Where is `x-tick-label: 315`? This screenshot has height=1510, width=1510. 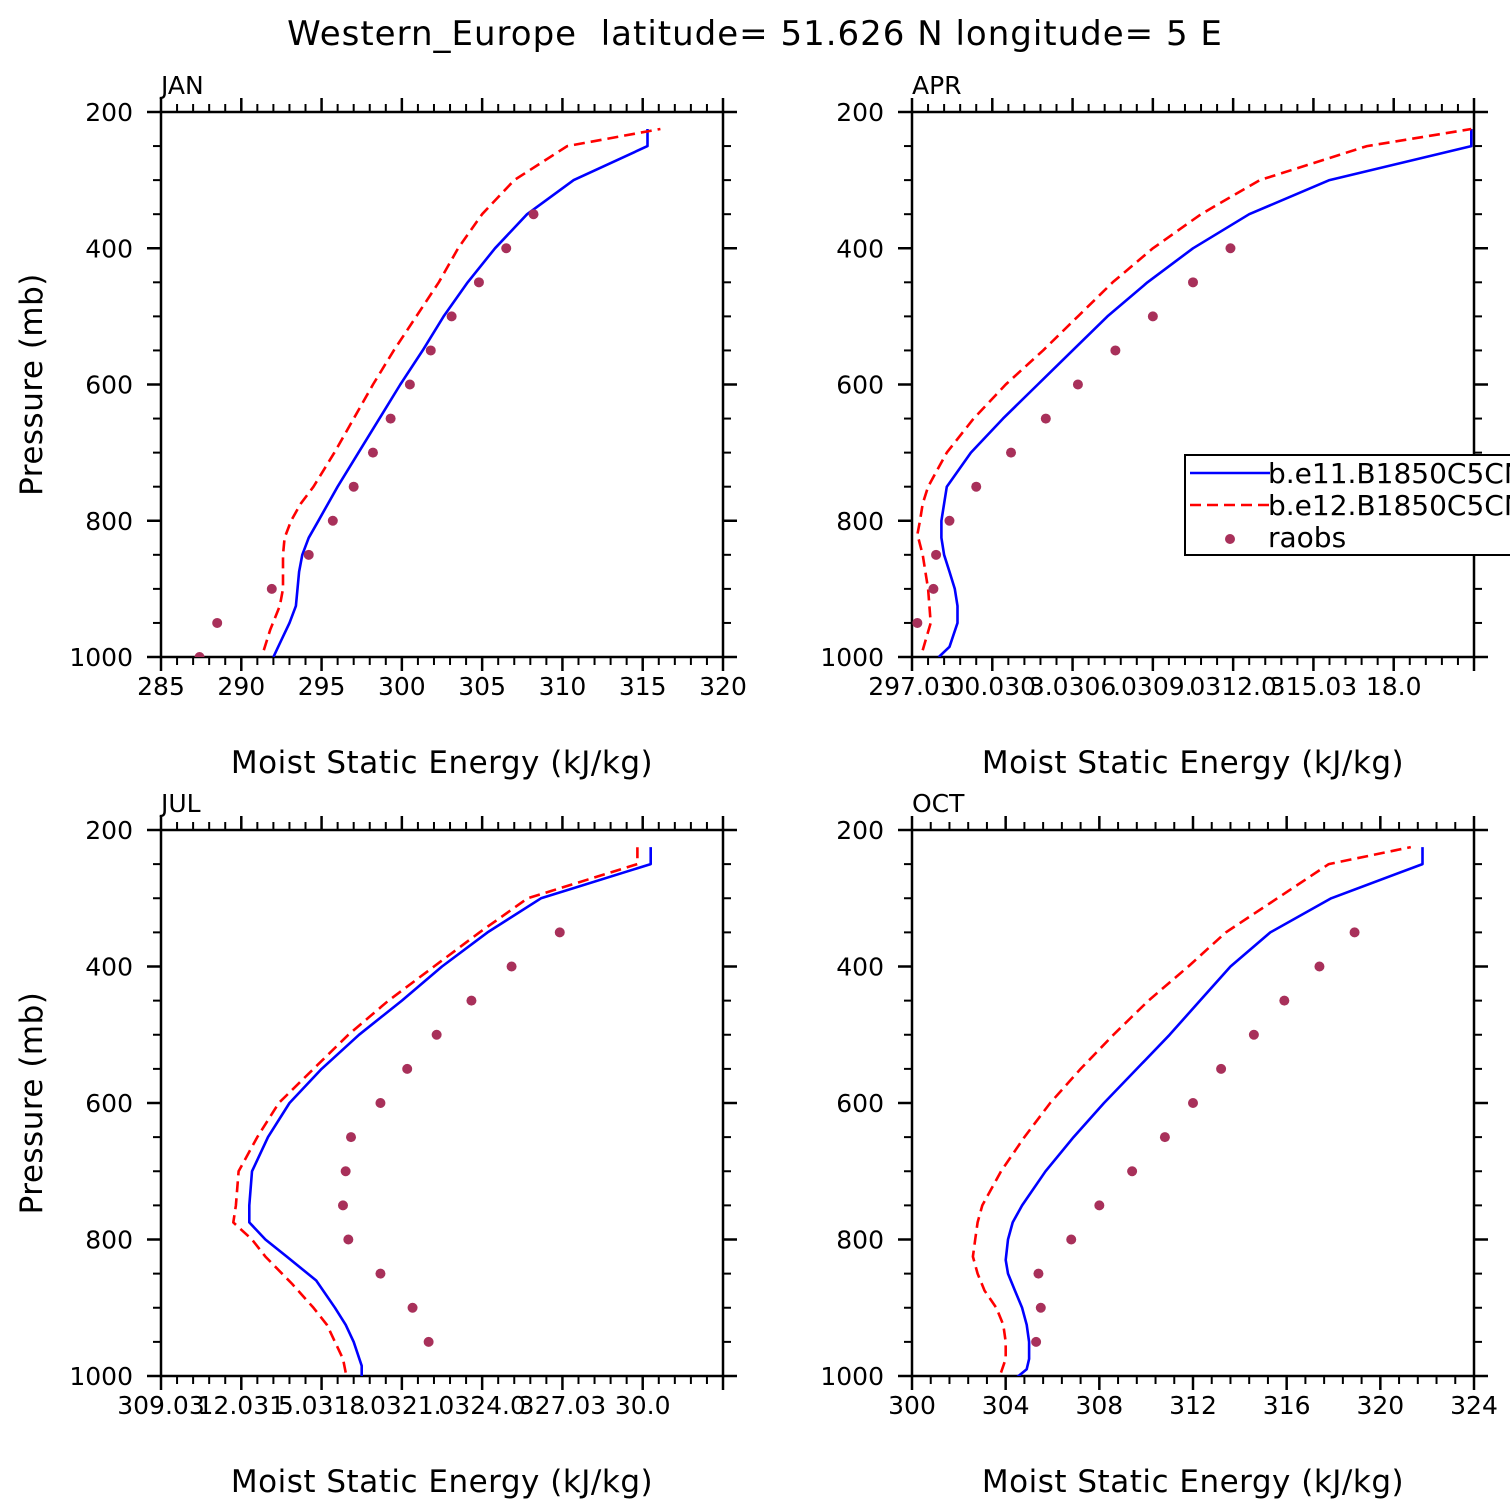
x-tick-label: 315 is located at coordinates (643, 686).